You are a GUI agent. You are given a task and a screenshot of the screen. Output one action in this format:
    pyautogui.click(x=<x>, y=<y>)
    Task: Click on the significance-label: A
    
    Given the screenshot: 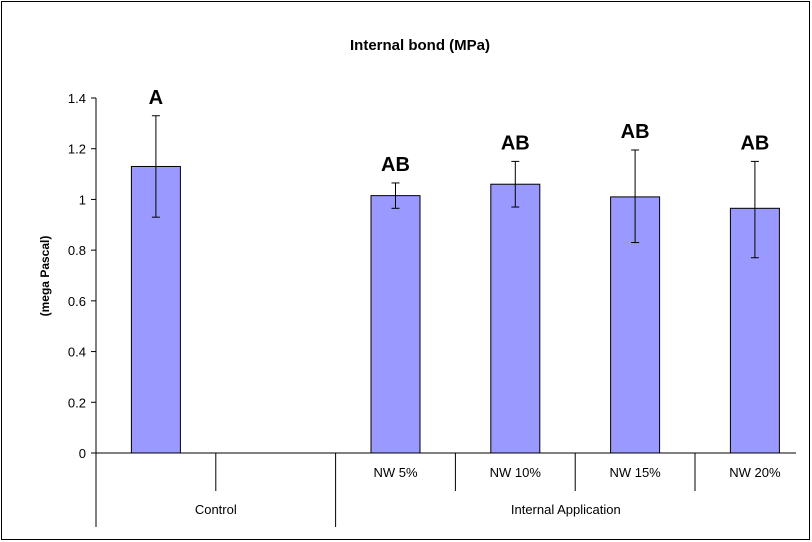 What is the action you would take?
    pyautogui.click(x=156, y=98)
    